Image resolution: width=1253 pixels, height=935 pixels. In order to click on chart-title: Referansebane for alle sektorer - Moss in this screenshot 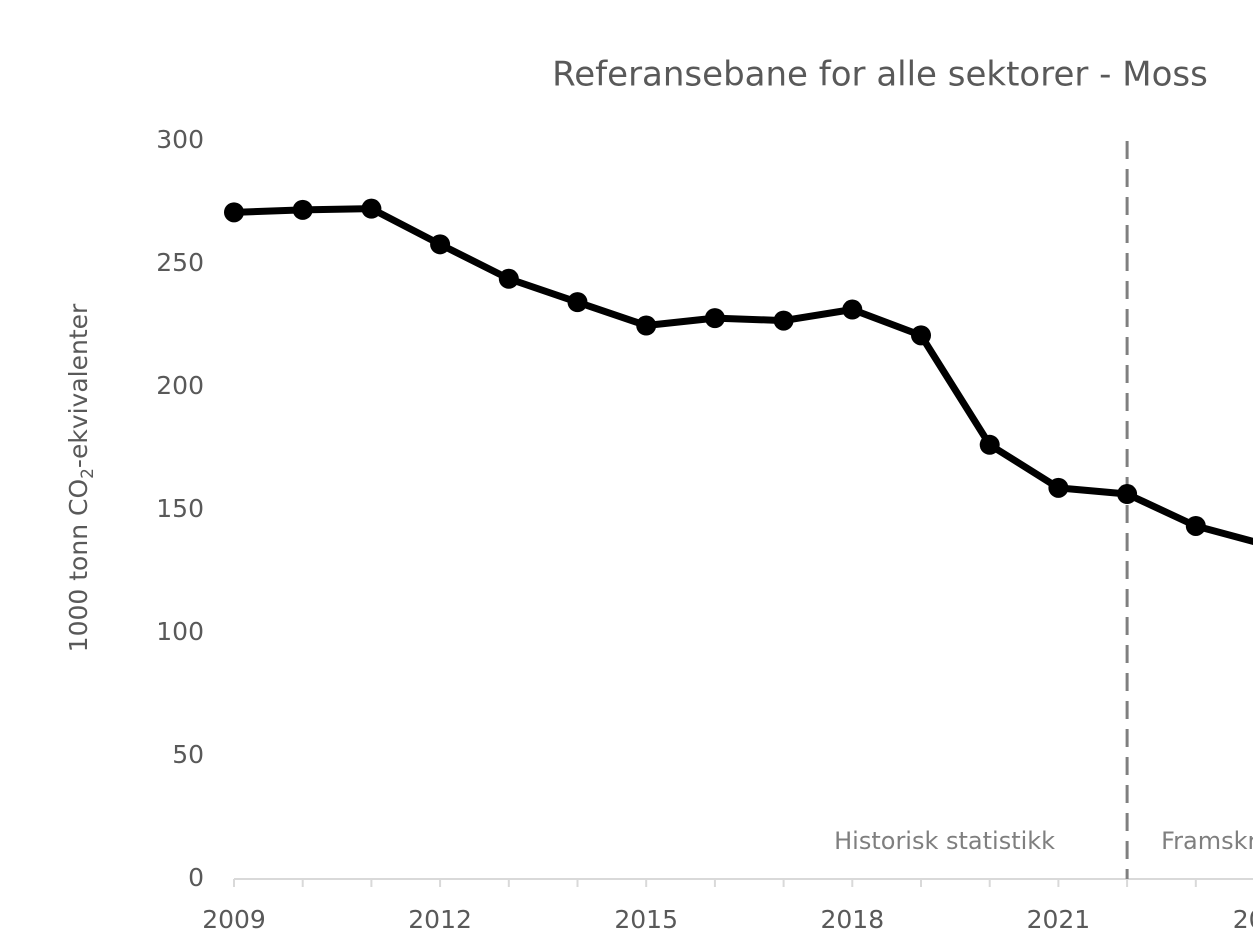, I will do `click(880, 75)`.